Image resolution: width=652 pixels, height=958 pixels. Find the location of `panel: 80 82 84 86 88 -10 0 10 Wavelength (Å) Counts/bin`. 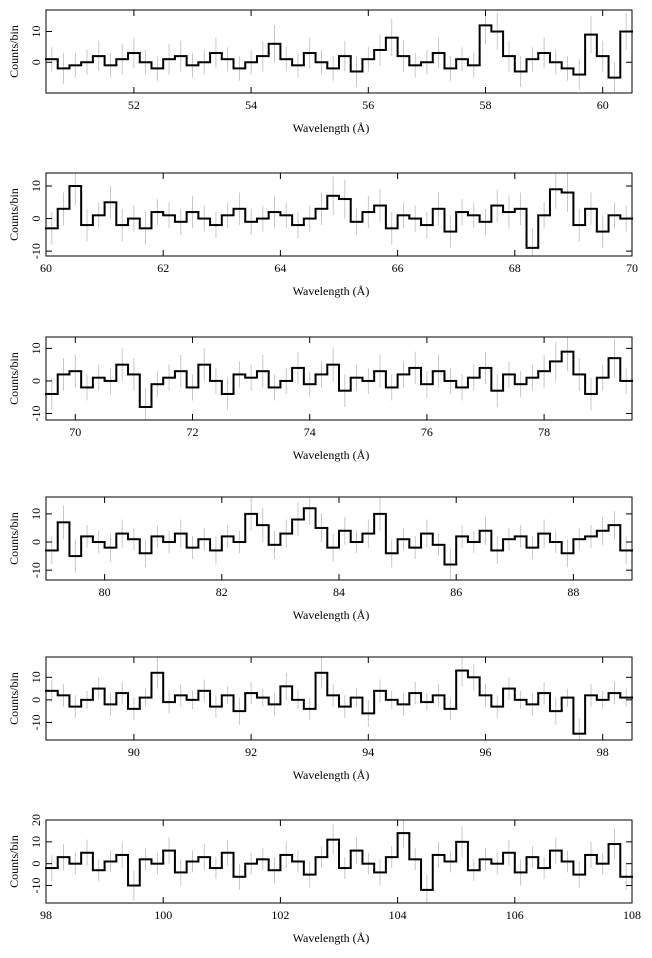

panel: 80 82 84 86 88 -10 0 10 Wavelength (Å) Counts/bin is located at coordinates (320, 559).